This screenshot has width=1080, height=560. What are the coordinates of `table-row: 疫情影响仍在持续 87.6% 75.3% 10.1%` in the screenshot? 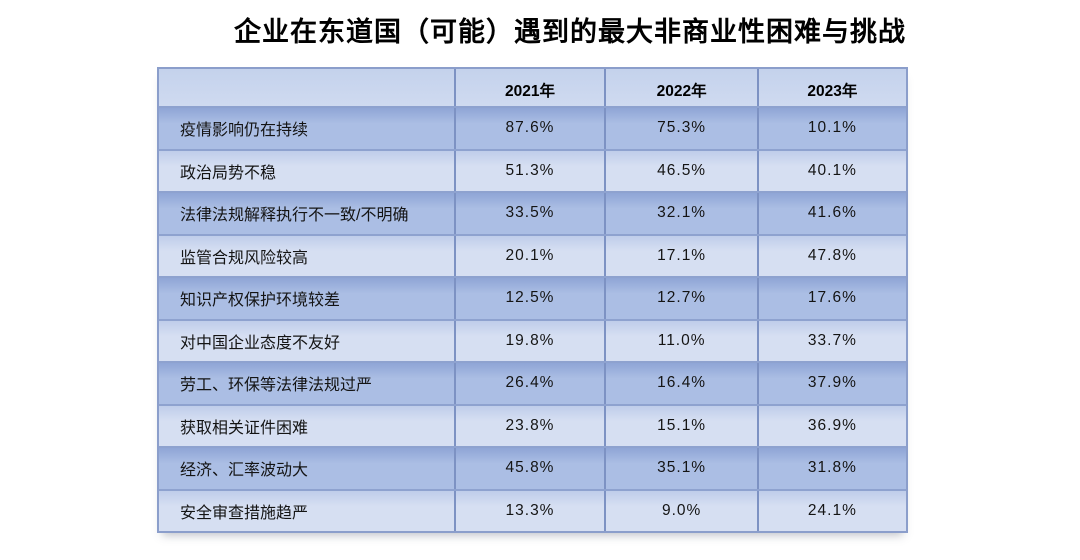 It's located at (532, 127).